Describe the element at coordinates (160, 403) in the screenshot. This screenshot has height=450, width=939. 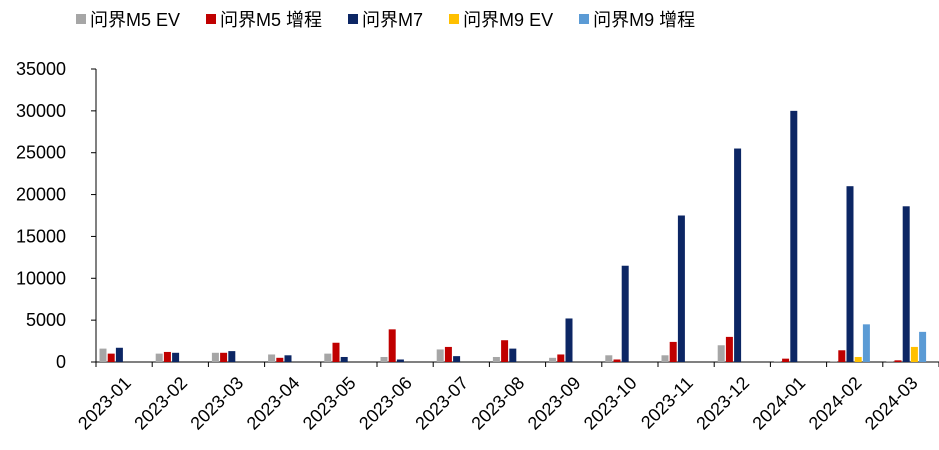
I see `x-tick-label: 2023-02` at that location.